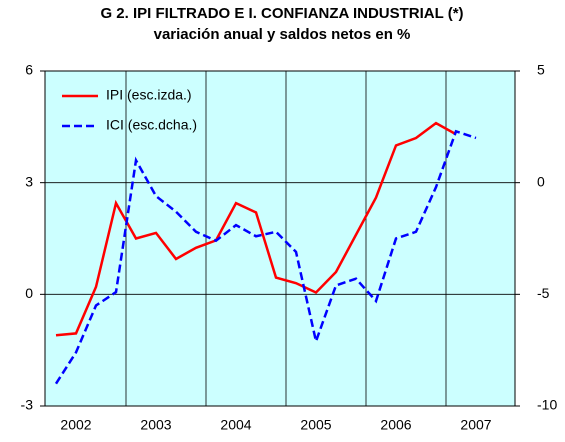 This screenshot has width=565, height=442. What do you see at coordinates (75, 425) in the screenshot?
I see `x-tick-label: 2002` at bounding box center [75, 425].